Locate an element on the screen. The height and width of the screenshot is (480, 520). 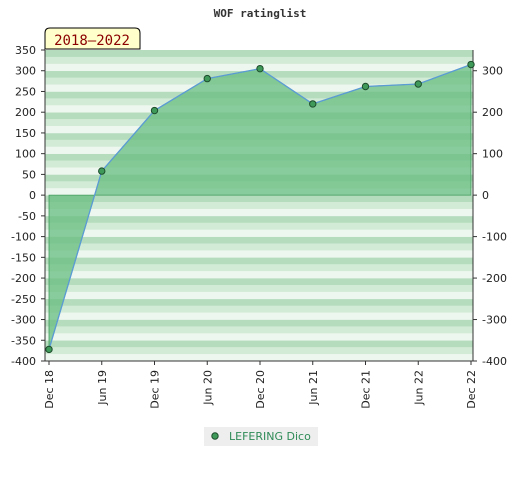
left-tick-label: 200 is located at coordinates (25, 112).